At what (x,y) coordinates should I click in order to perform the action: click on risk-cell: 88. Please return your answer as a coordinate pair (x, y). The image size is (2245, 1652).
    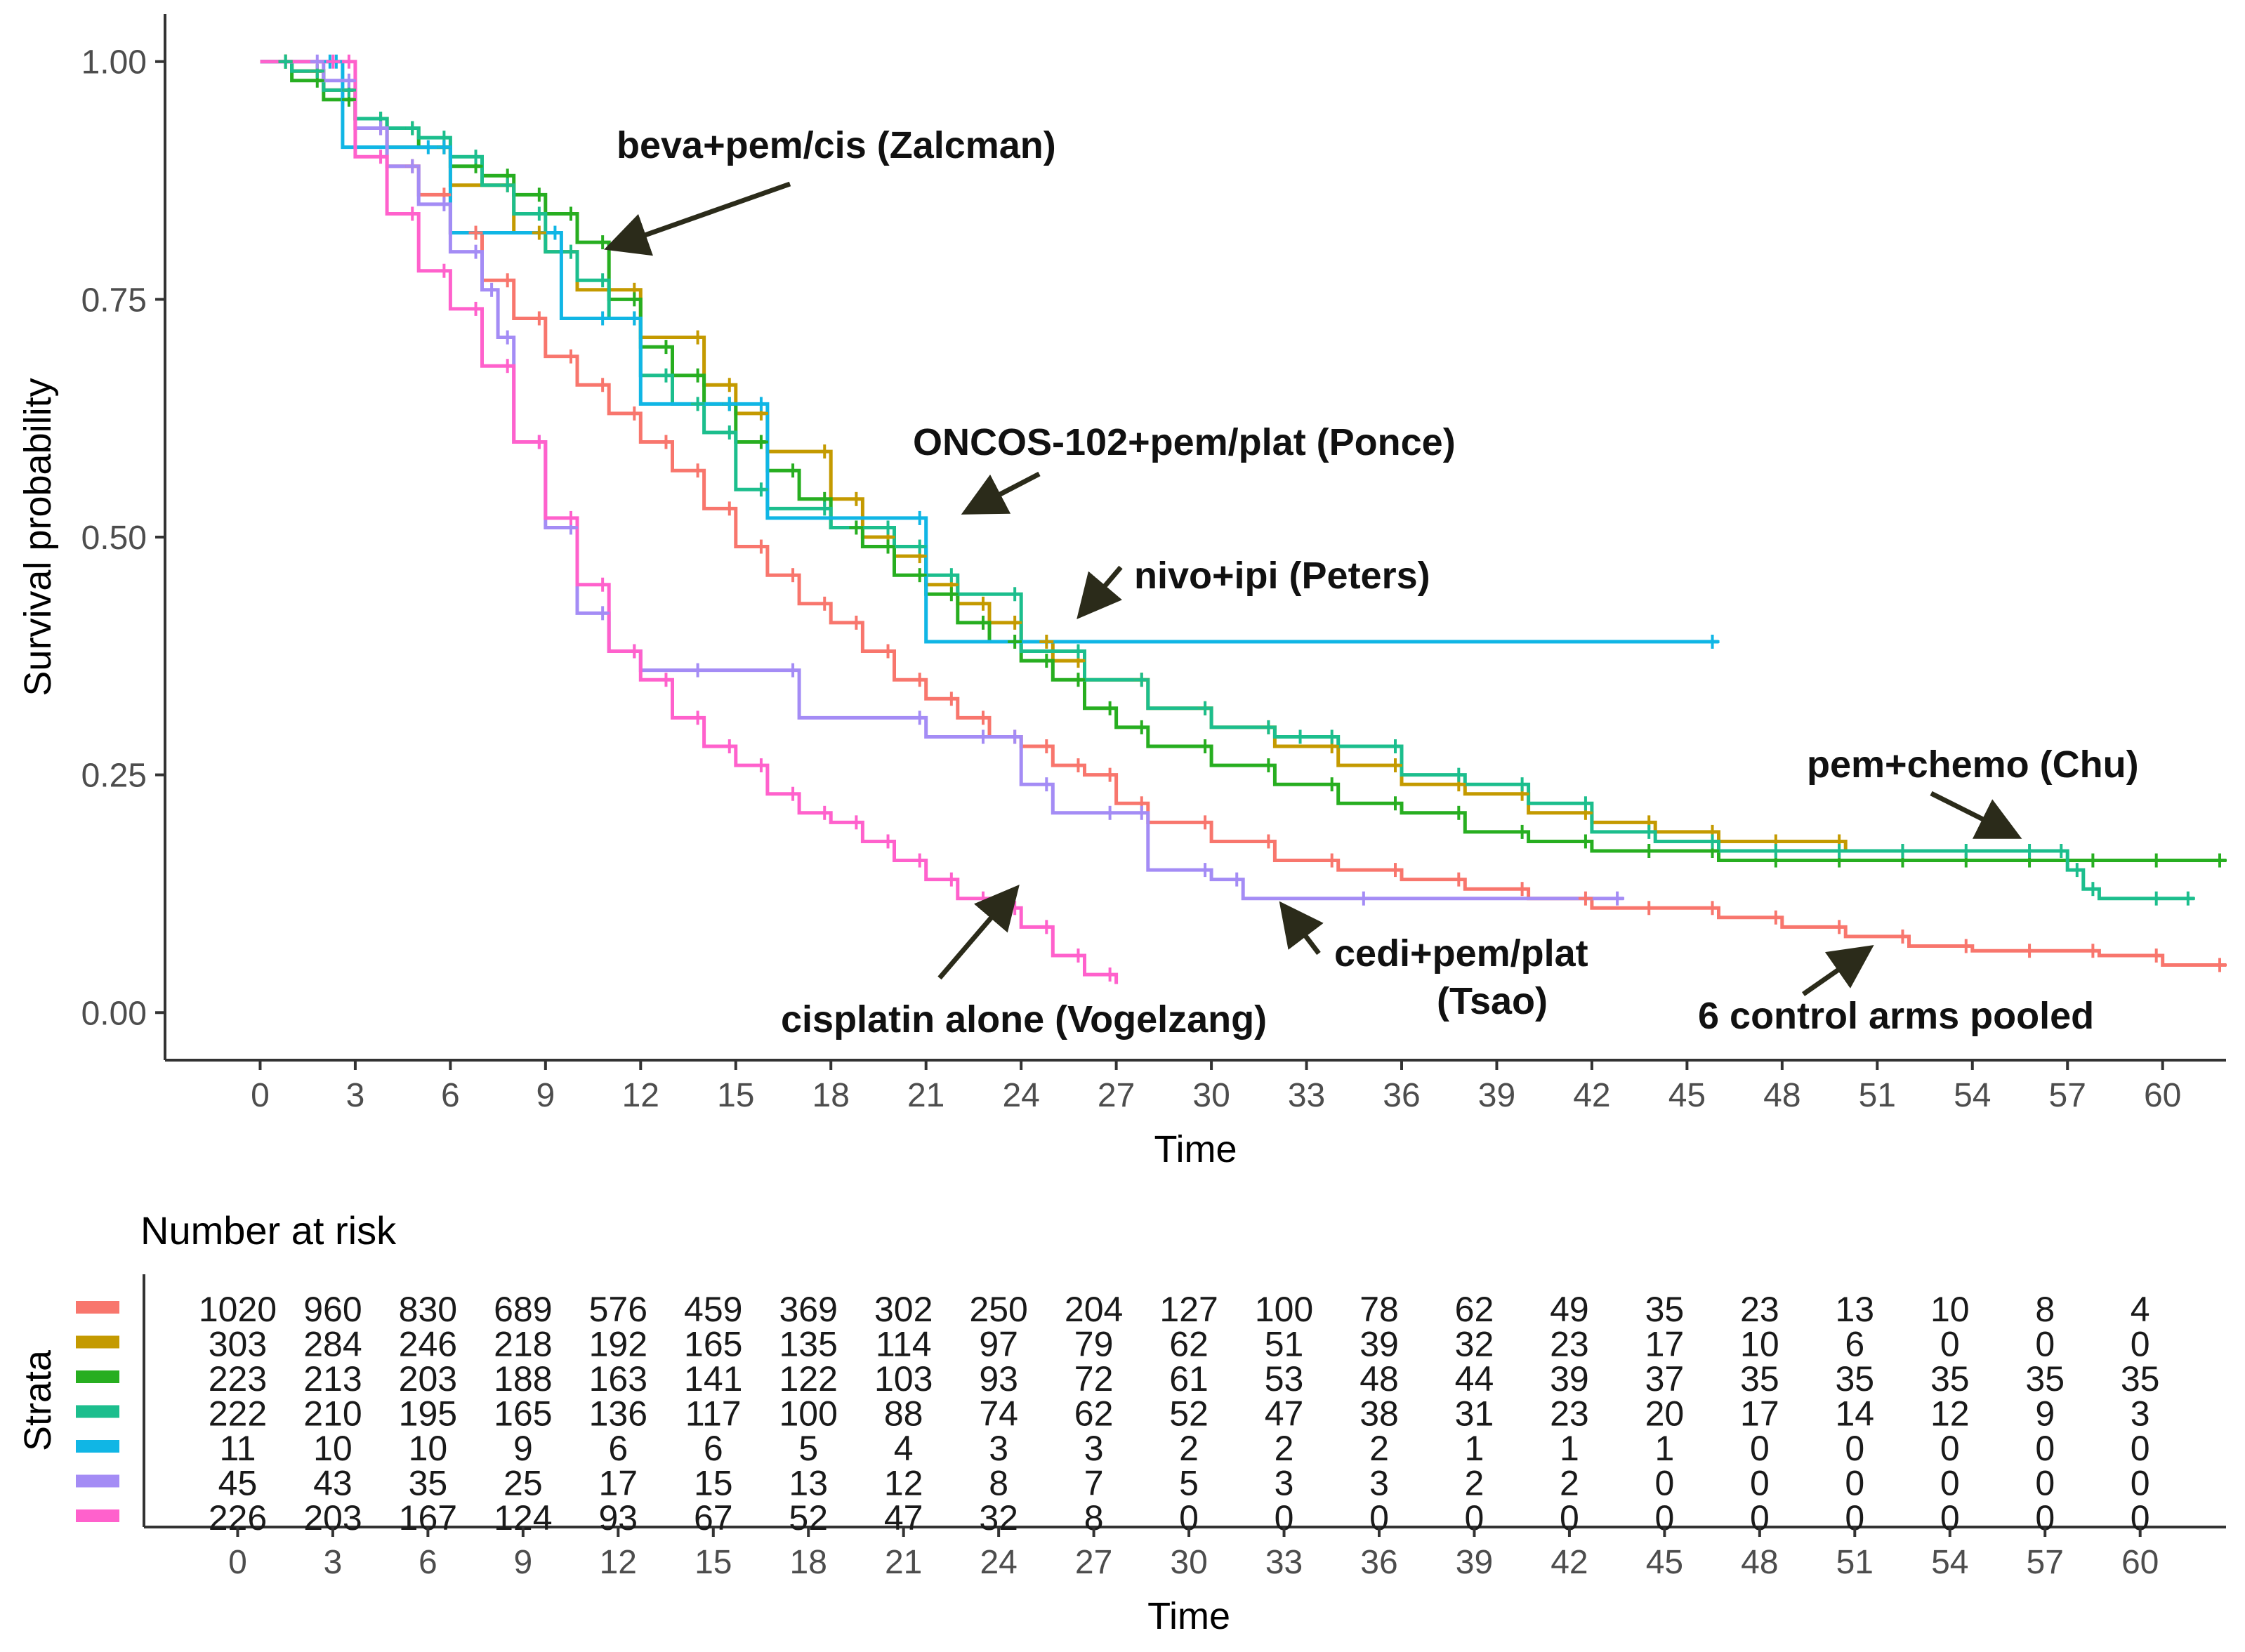
    Looking at the image, I should click on (903, 1414).